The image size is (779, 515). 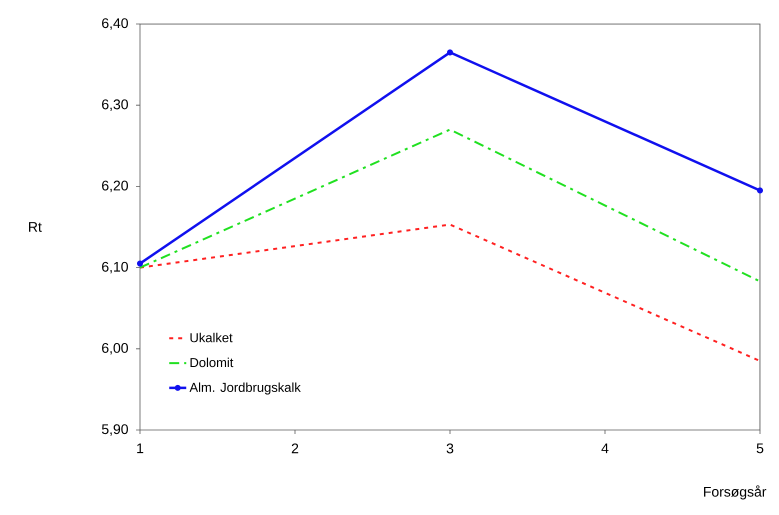 What do you see at coordinates (115, 105) in the screenshot?
I see `y-tick-label: 6,30` at bounding box center [115, 105].